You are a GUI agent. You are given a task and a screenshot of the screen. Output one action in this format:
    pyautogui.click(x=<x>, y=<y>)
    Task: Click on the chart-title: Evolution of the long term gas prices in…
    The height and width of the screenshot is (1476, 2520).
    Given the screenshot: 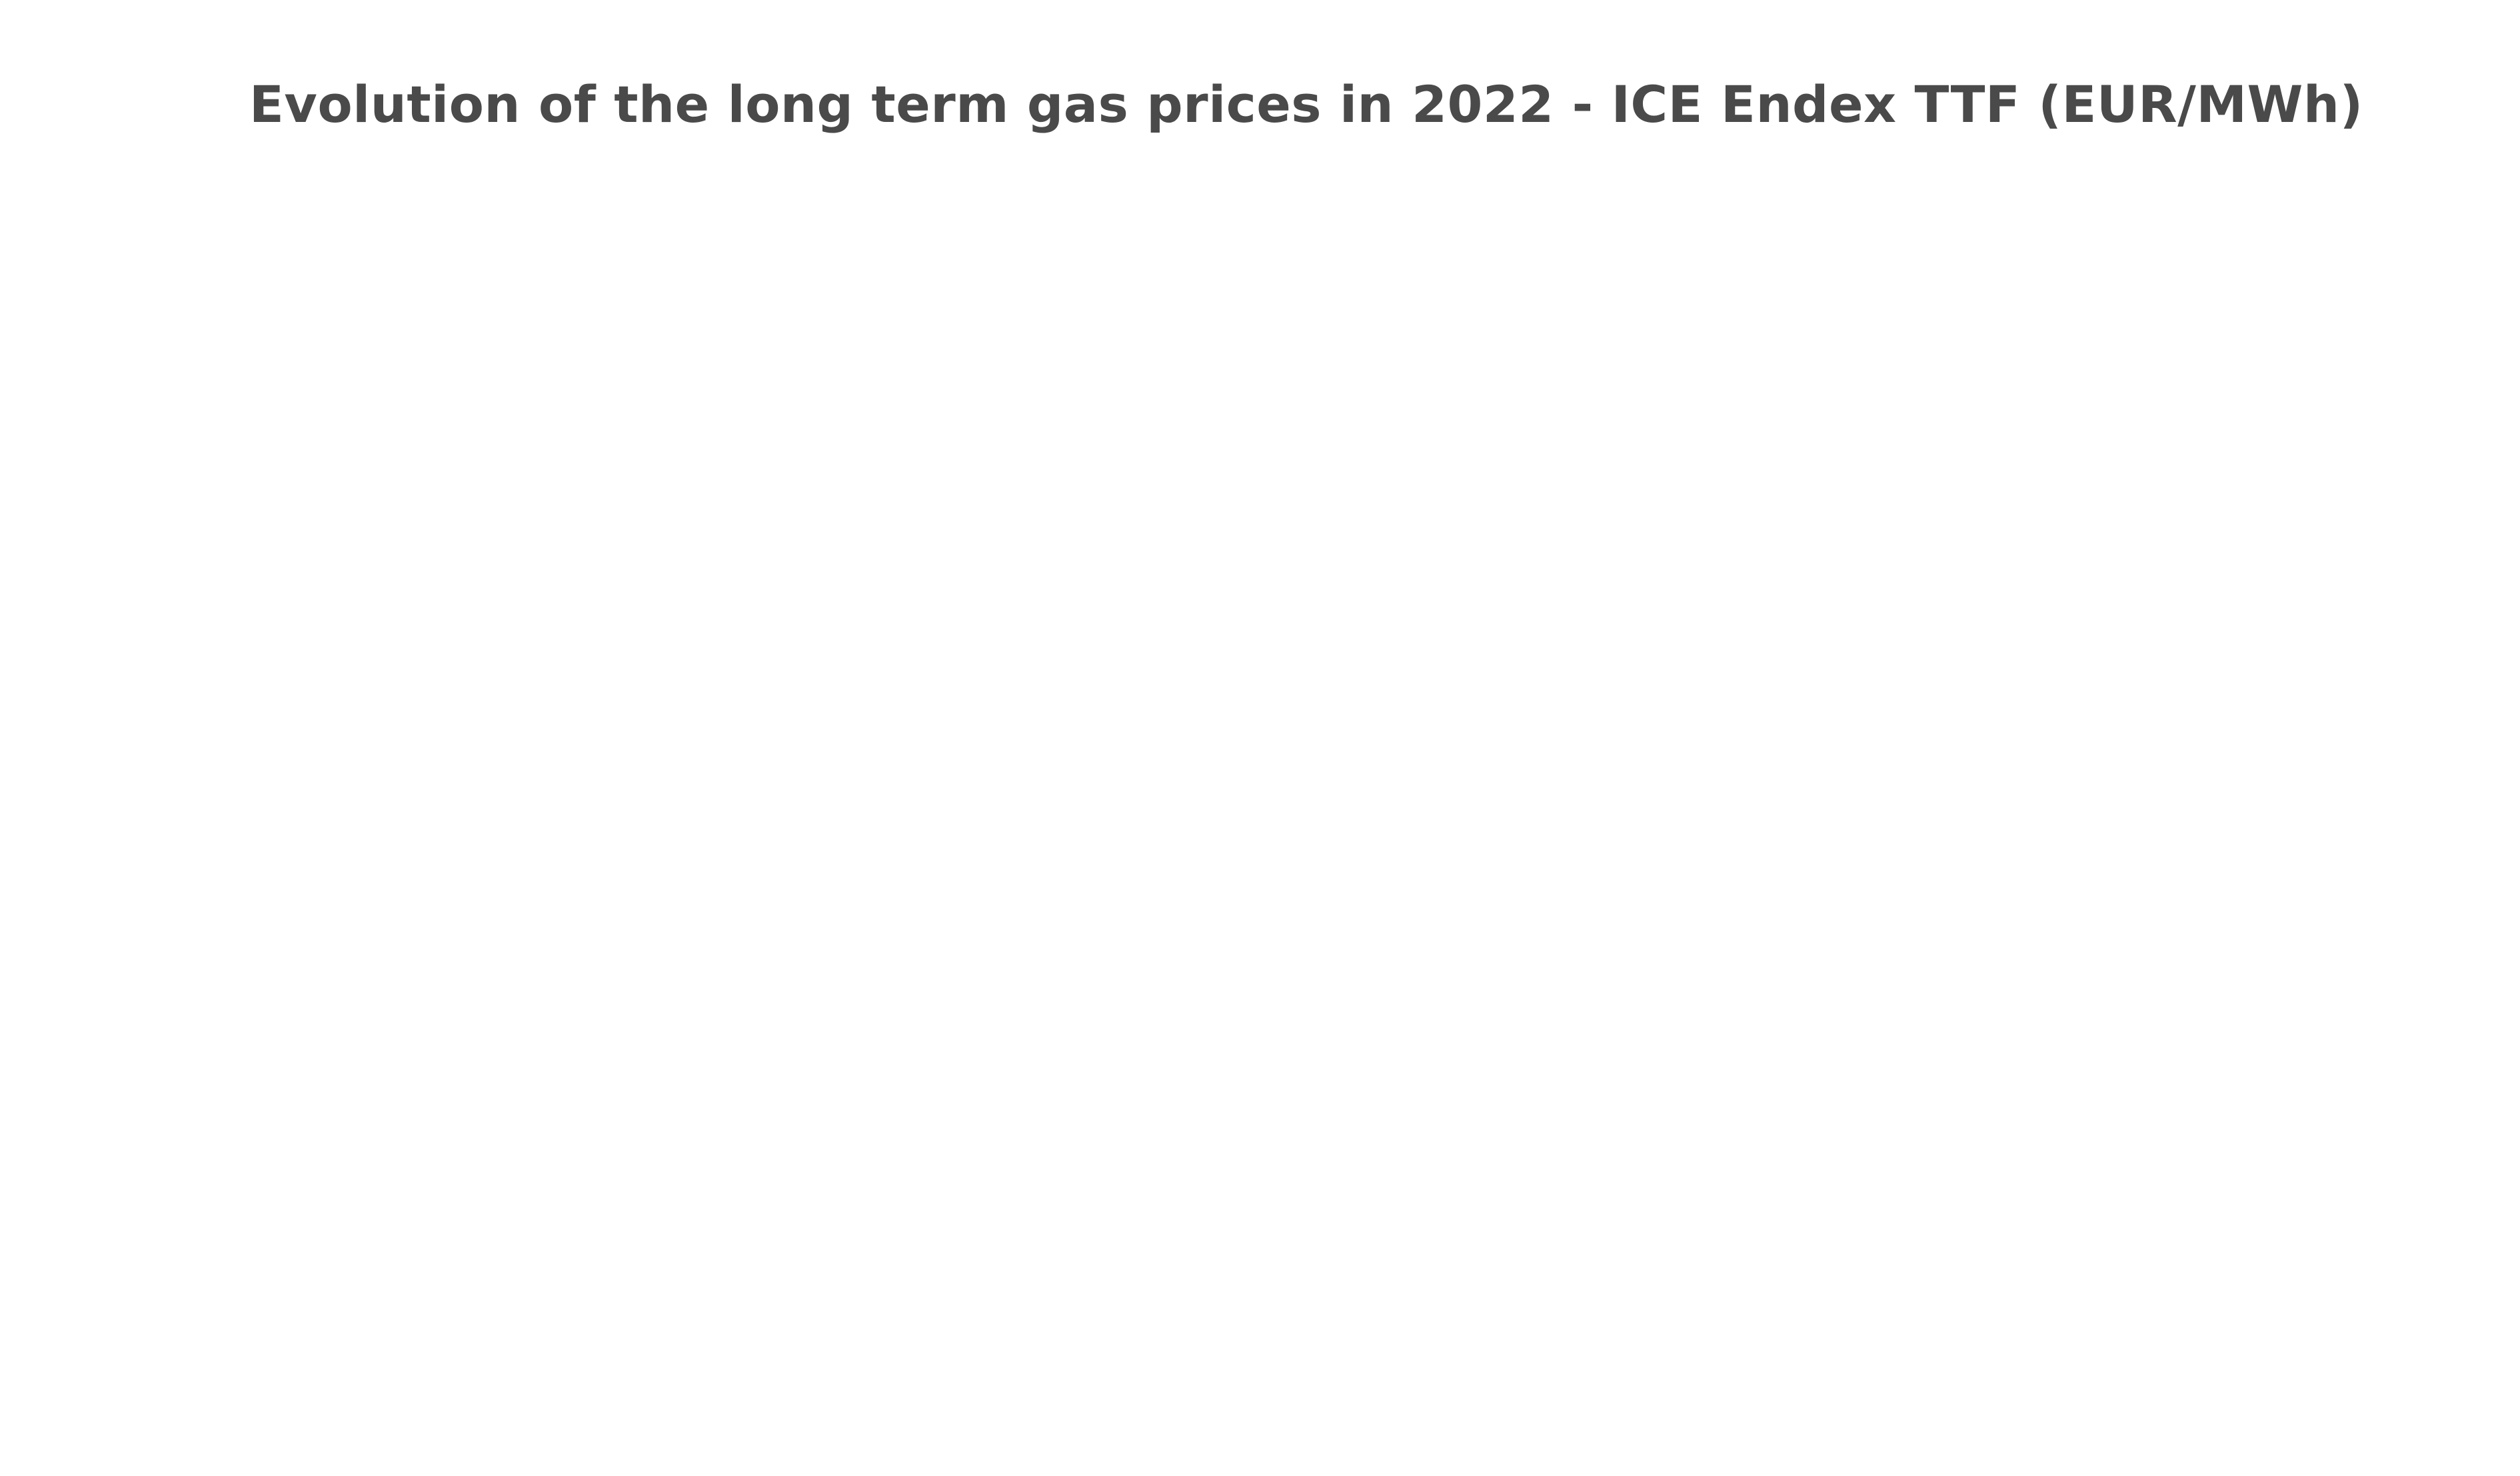 What is the action you would take?
    pyautogui.click(x=1306, y=104)
    